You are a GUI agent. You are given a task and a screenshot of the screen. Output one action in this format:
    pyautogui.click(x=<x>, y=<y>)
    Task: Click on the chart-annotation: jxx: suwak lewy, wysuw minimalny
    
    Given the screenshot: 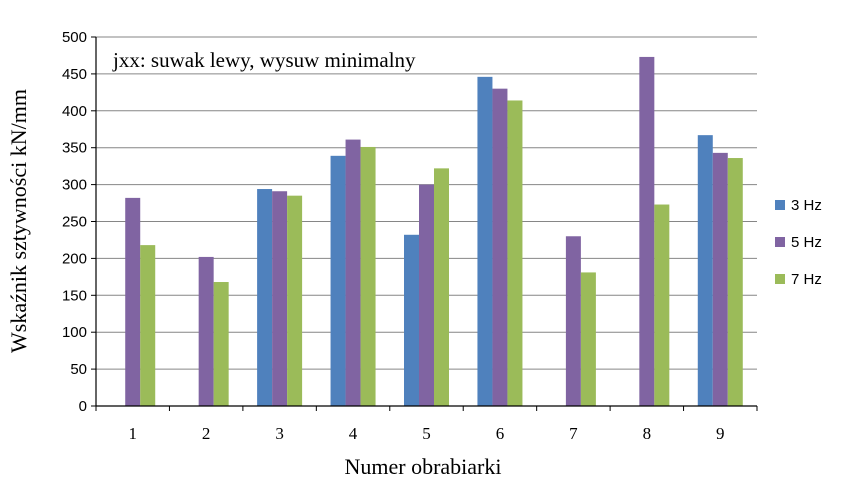 What is the action you would take?
    pyautogui.click(x=264, y=60)
    